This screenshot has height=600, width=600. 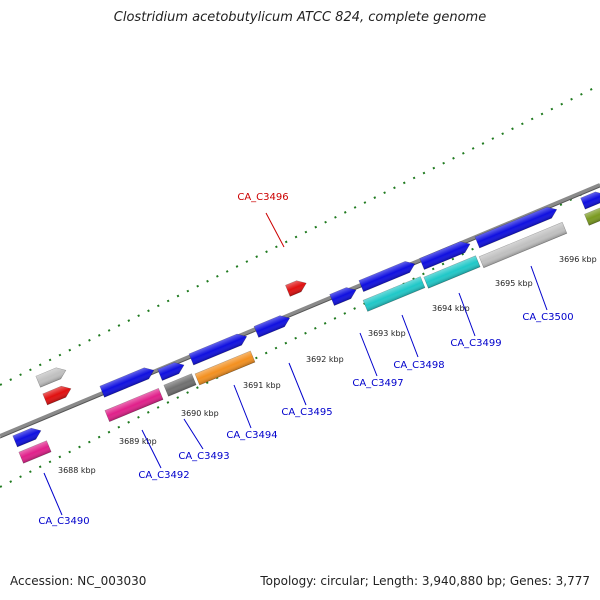 I want to click on gene-feature-f20, so click(x=57, y=394).